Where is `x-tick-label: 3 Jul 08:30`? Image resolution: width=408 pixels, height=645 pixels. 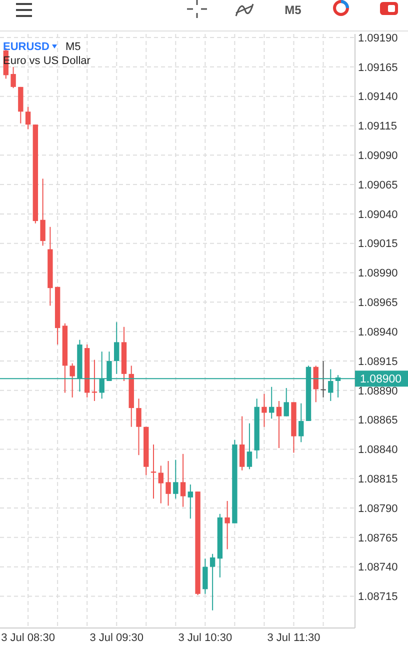
x-tick-label: 3 Jul 08:30 is located at coordinates (28, 638).